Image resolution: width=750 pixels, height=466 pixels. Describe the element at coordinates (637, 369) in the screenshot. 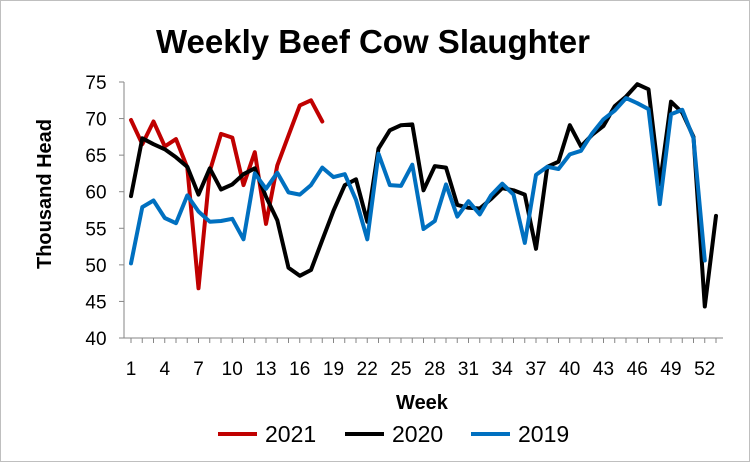

I see `x-tick-label: 46` at that location.